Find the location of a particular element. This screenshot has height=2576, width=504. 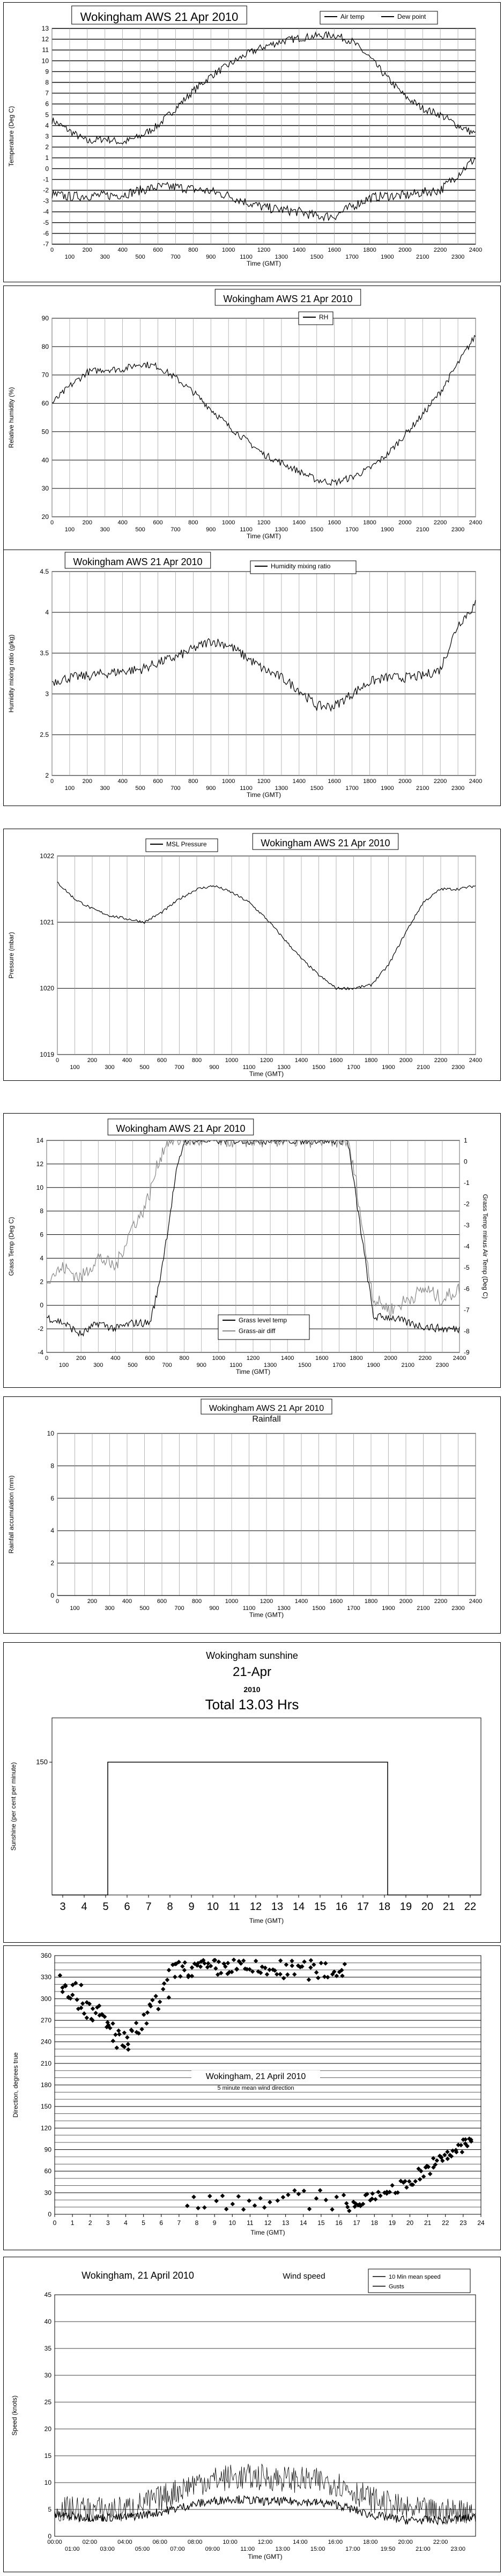

y2-tick-label: -3 is located at coordinates (467, 1225).